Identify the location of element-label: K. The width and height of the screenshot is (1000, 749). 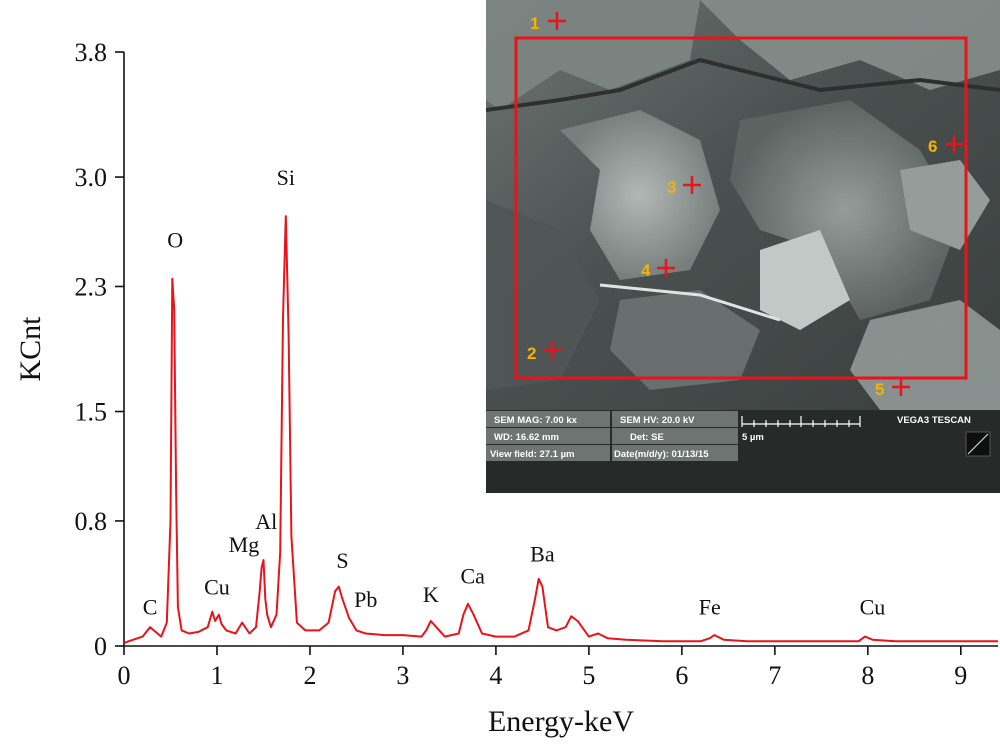
(431, 594).